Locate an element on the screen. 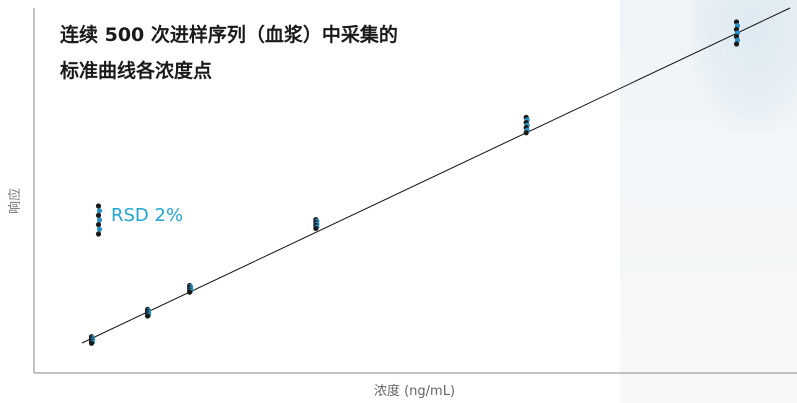 The width and height of the screenshot is (797, 403). x-axis-label: 浓度 (ng/mL) is located at coordinates (414, 391).